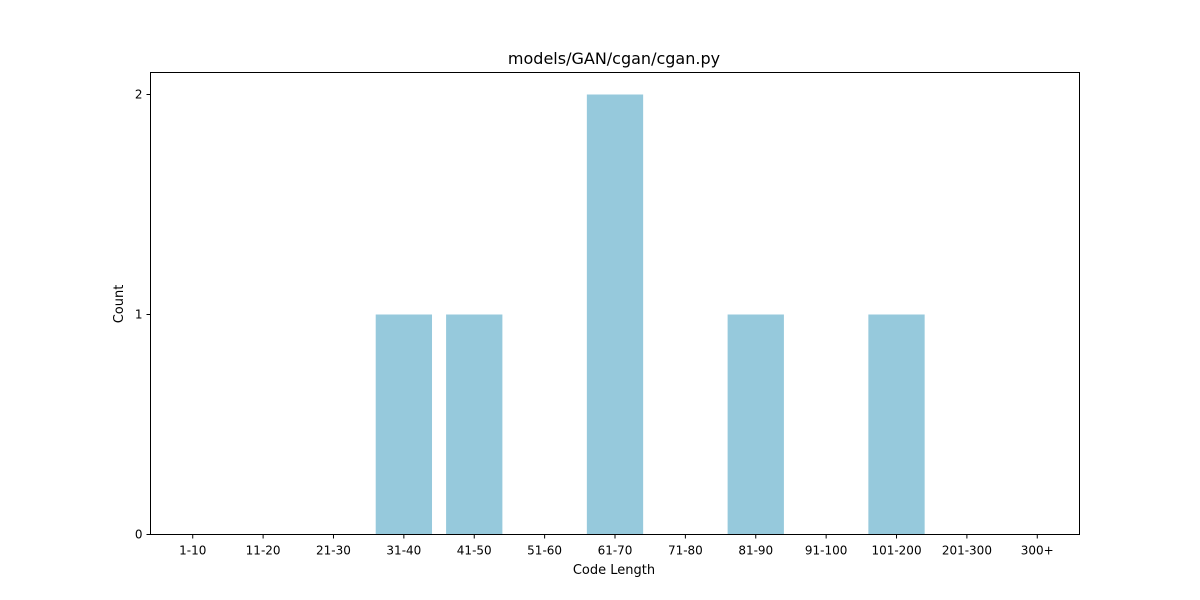 This screenshot has width=1200, height=600. I want to click on y-axis-label: Count, so click(119, 304).